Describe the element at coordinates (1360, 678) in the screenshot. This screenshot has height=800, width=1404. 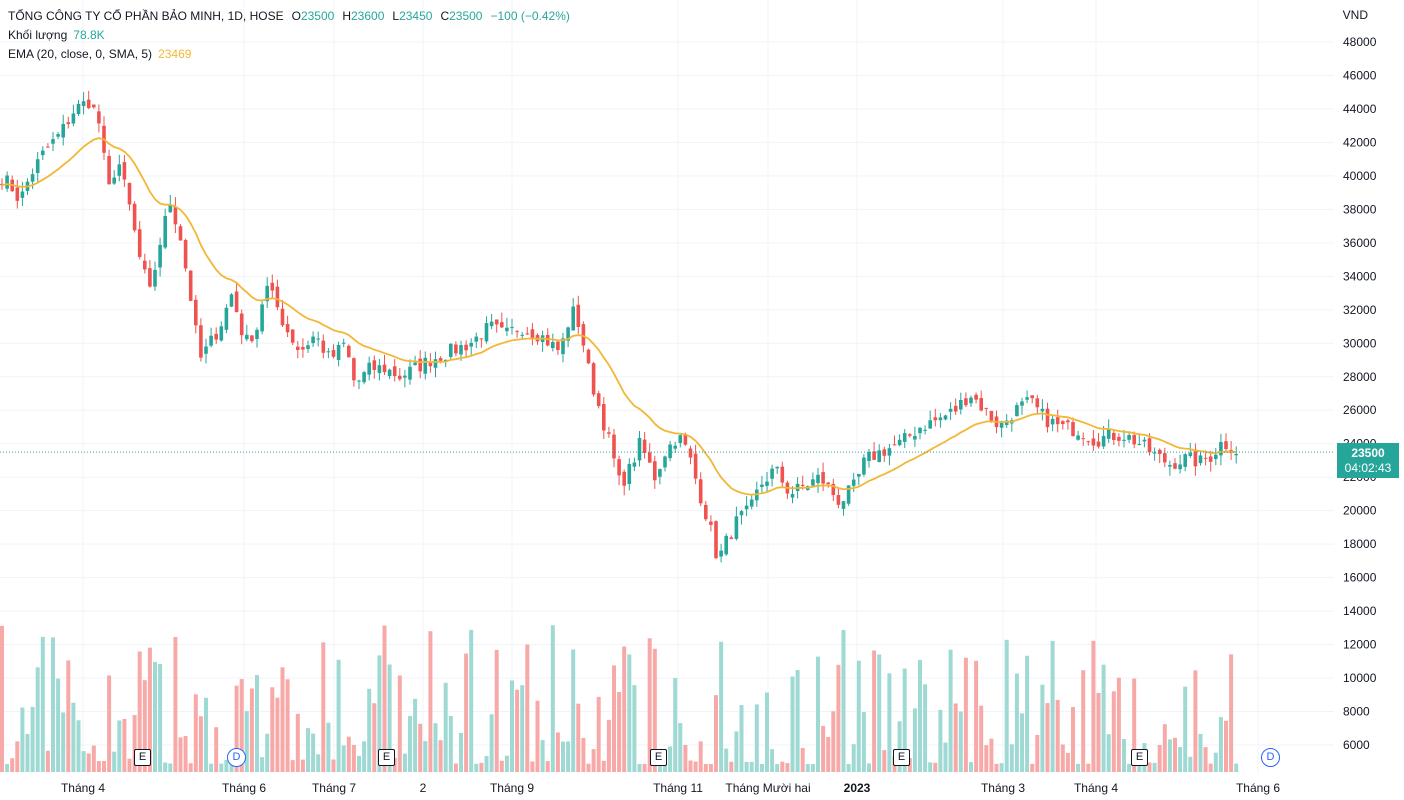
I see `y-tick-label: 10000` at that location.